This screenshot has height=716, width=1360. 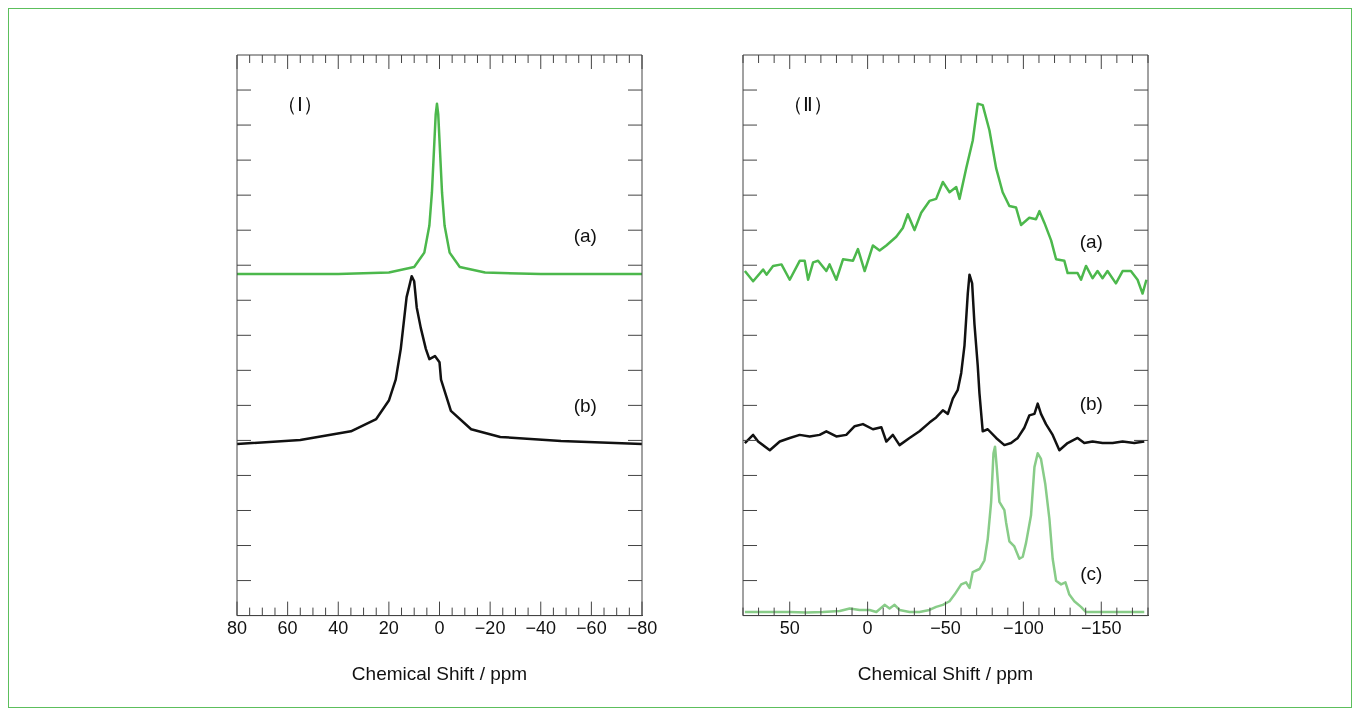 I want to click on x-tick-label: 50, so click(x=789, y=628).